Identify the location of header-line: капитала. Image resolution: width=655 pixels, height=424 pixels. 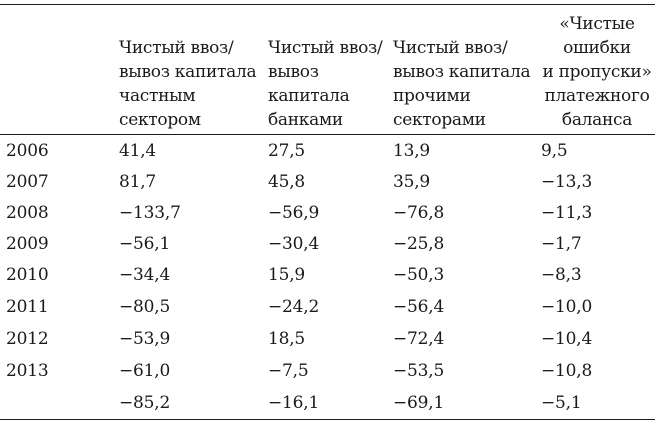
(309, 96).